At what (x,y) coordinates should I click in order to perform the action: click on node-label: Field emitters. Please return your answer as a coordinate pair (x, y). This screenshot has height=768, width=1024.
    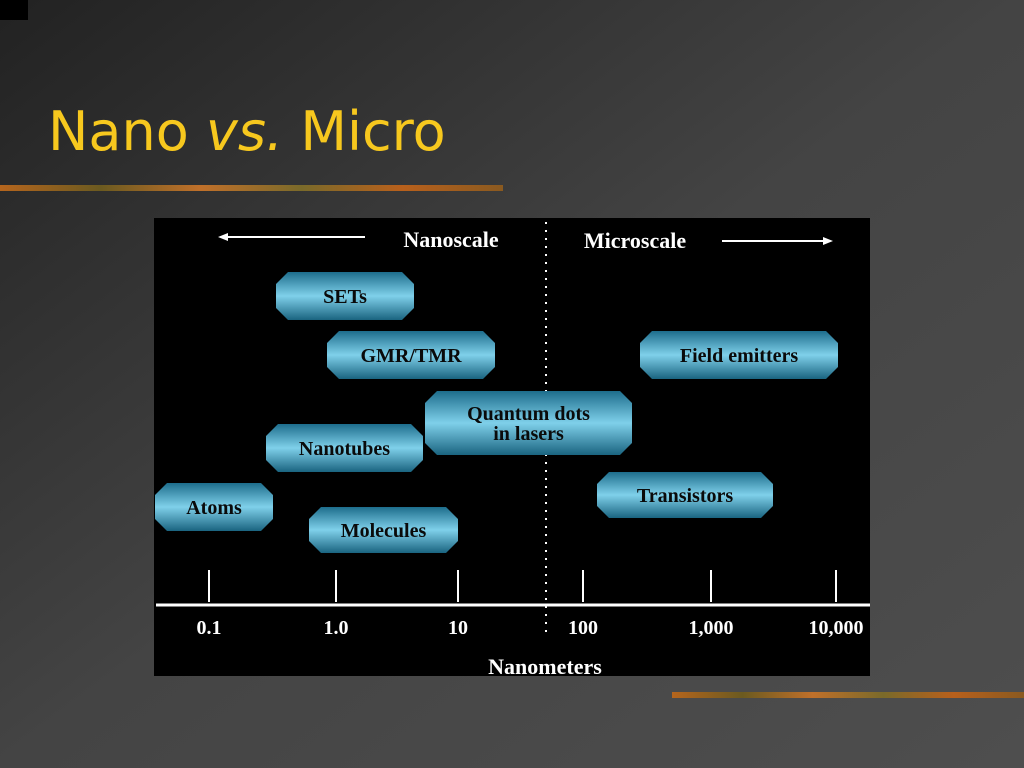
    Looking at the image, I should click on (739, 356).